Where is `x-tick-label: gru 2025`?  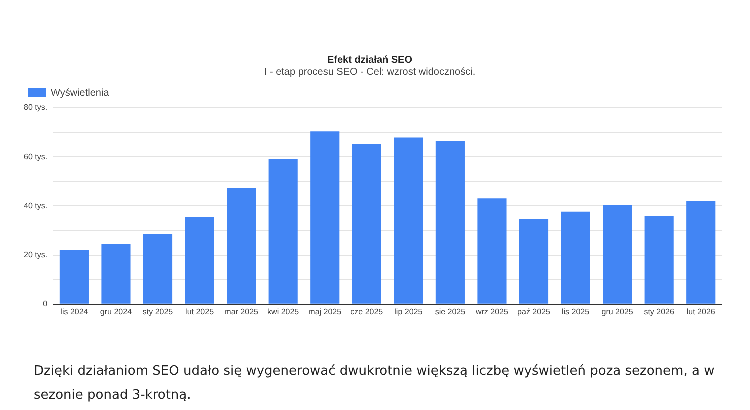
x-tick-label: gru 2025 is located at coordinates (618, 311).